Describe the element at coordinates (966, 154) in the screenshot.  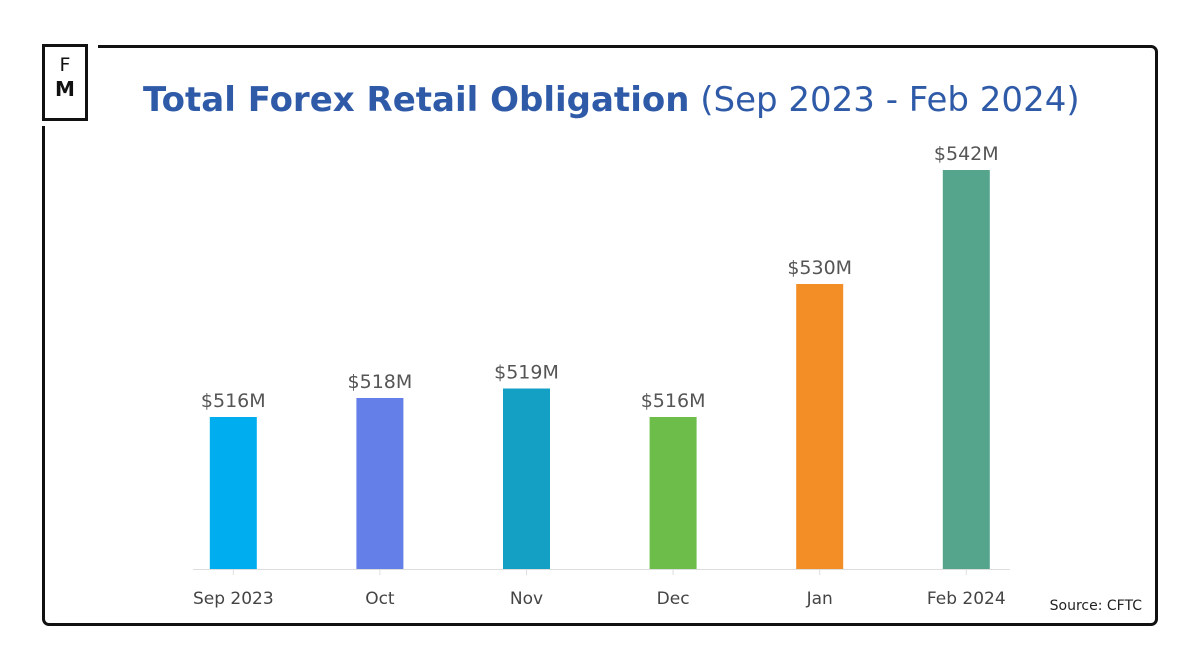
I see `data-label: $542M` at that location.